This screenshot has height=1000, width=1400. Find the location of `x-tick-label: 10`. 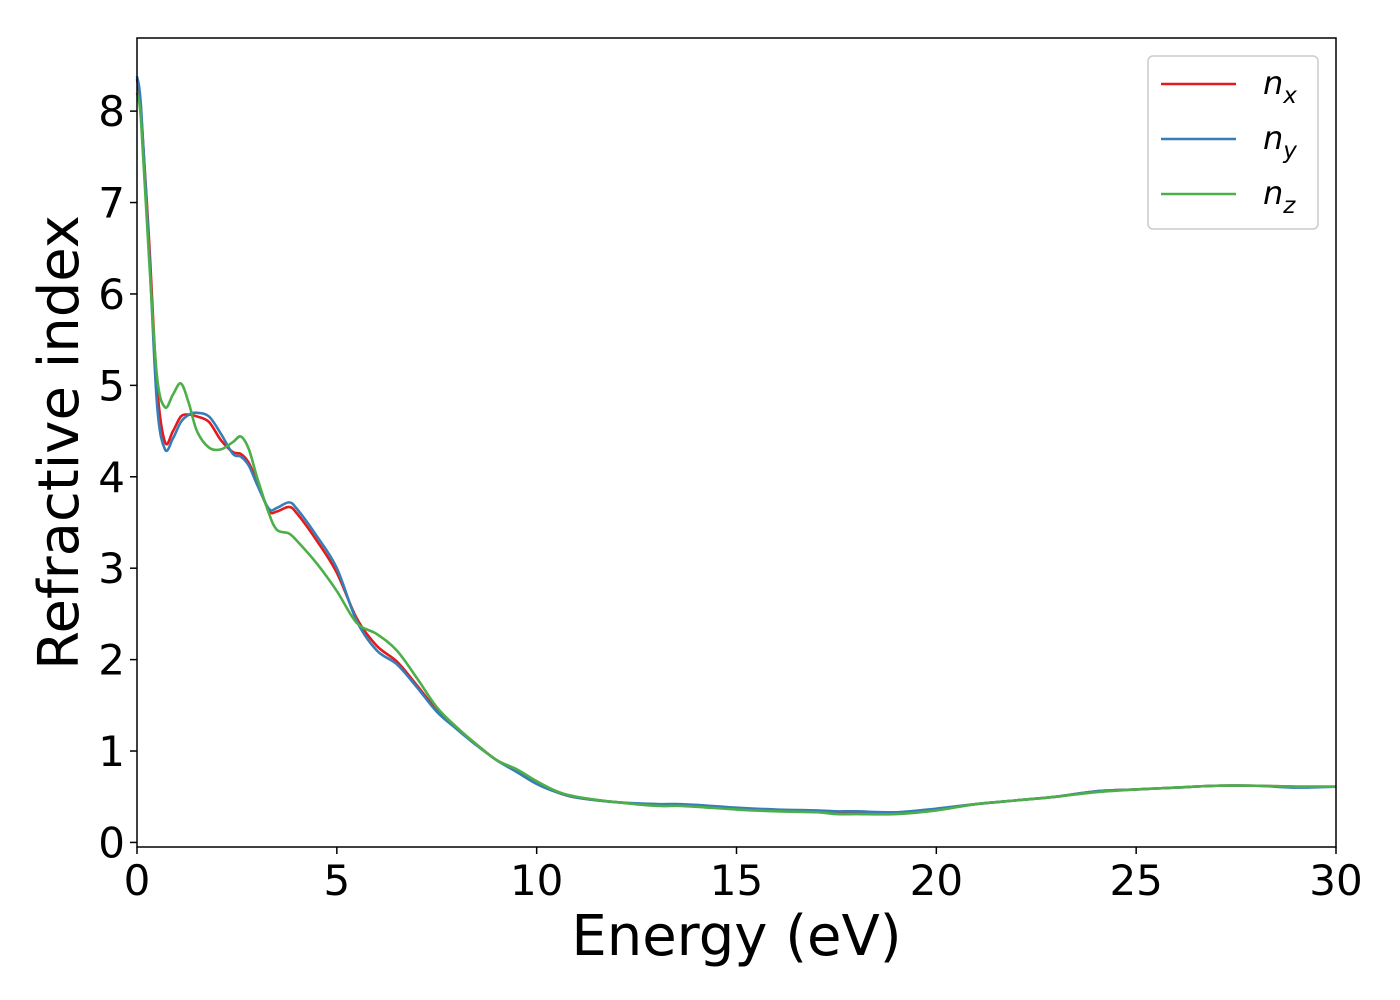

x-tick-label: 10 is located at coordinates (536, 880).